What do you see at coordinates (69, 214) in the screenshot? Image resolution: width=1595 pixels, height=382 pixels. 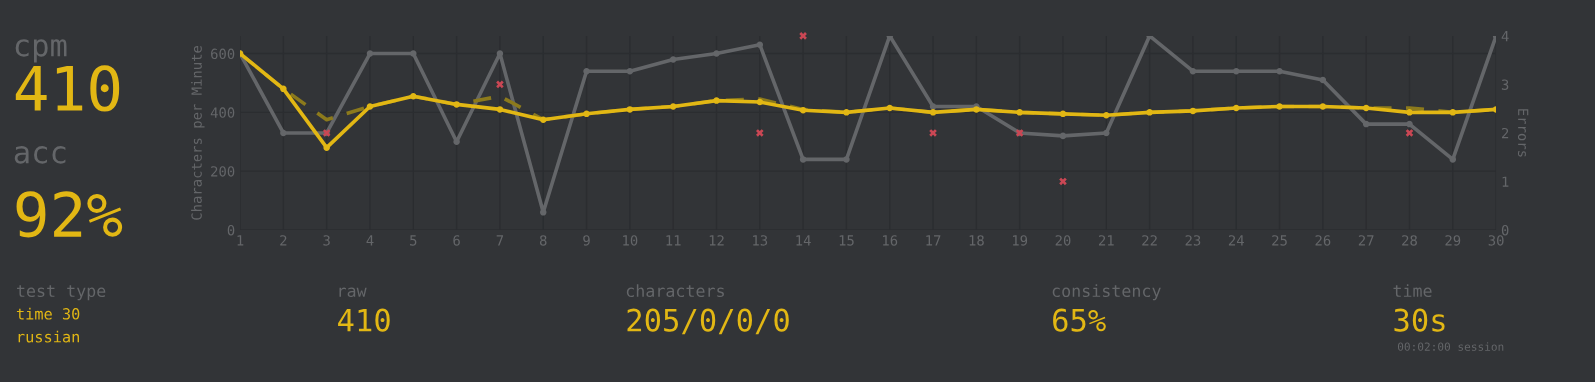 I see `text: 92%` at bounding box center [69, 214].